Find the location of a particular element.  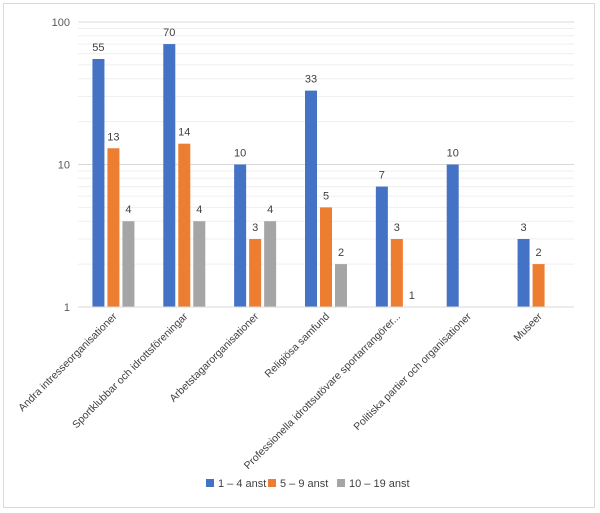

category-label: Sportklubbar och idrottsföreningar is located at coordinates (130, 370).